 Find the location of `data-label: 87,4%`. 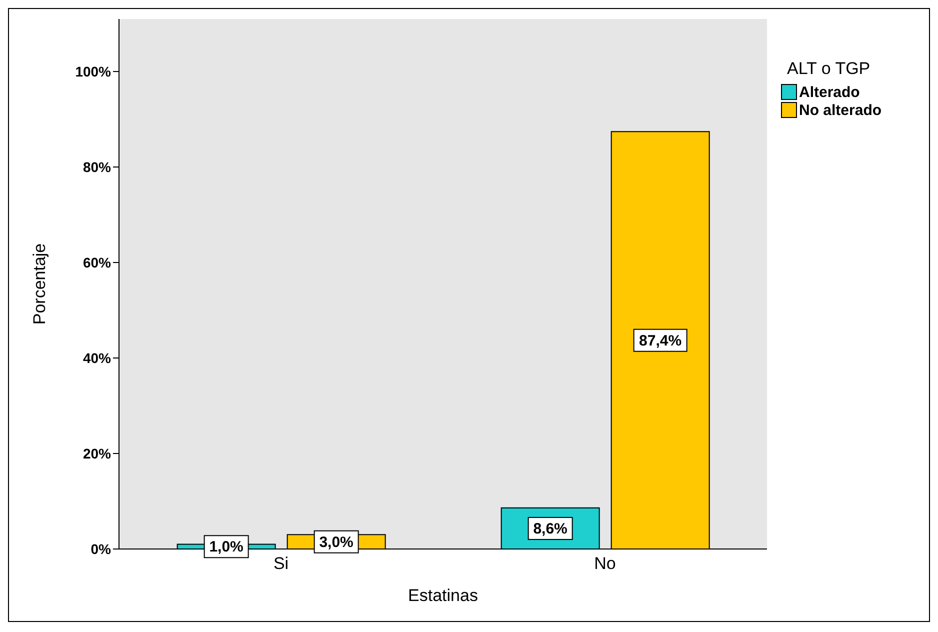

data-label: 87,4% is located at coordinates (660, 341).